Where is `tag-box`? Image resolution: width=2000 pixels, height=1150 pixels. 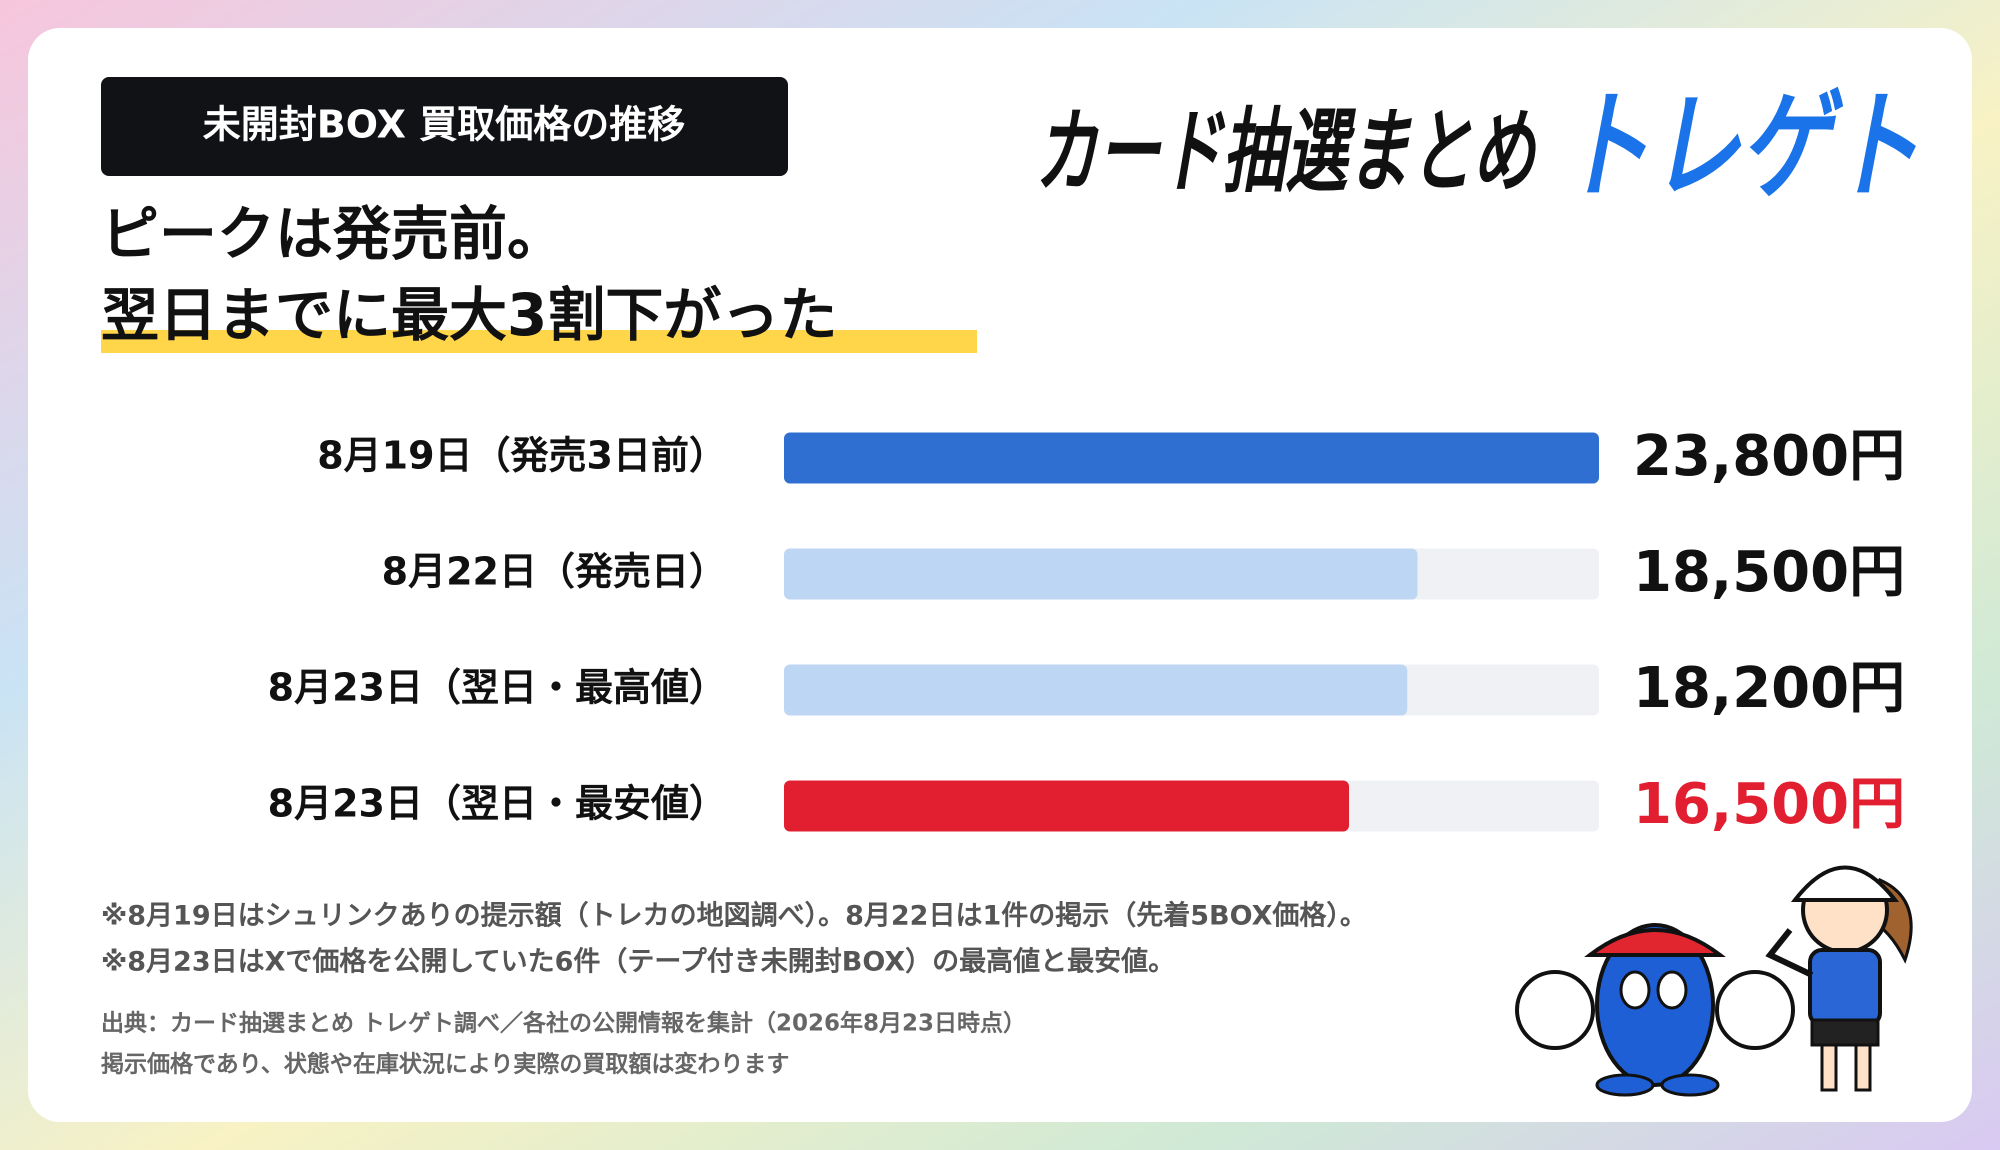
tag-box is located at coordinates (444, 126).